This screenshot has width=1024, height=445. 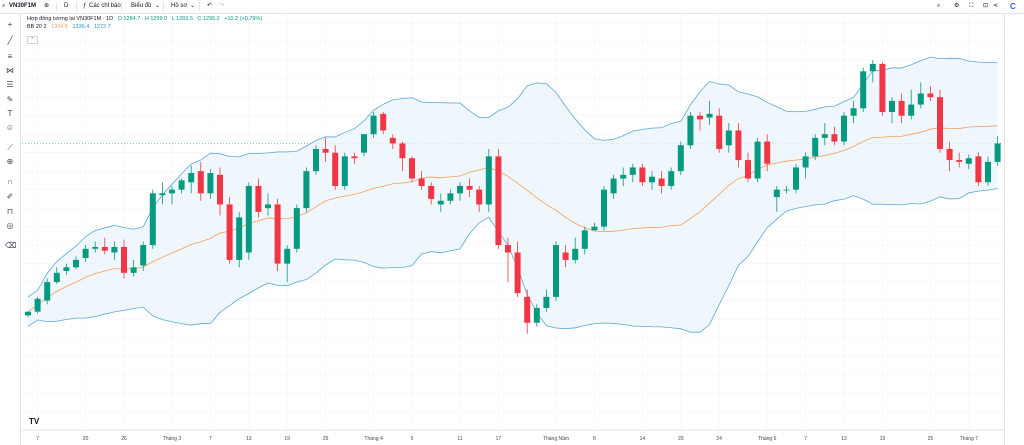 What do you see at coordinates (10, 113) in the screenshot?
I see `text-icon: T` at bounding box center [10, 113].